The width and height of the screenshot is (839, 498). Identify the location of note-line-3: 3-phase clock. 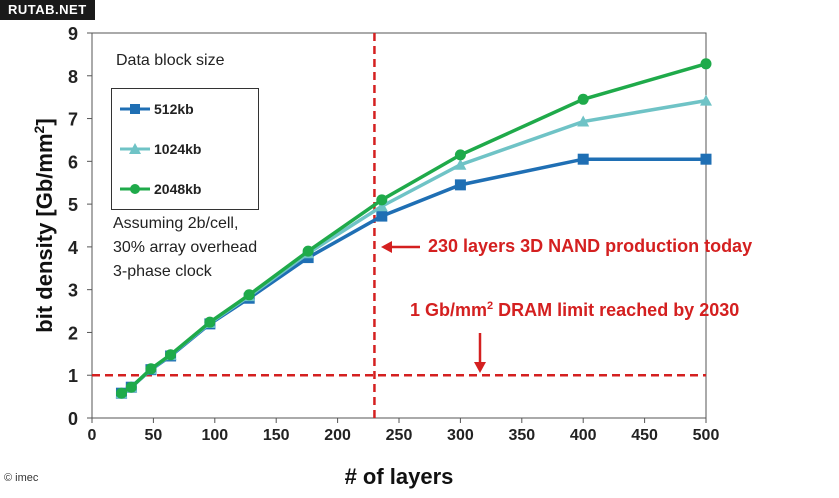
(162, 271).